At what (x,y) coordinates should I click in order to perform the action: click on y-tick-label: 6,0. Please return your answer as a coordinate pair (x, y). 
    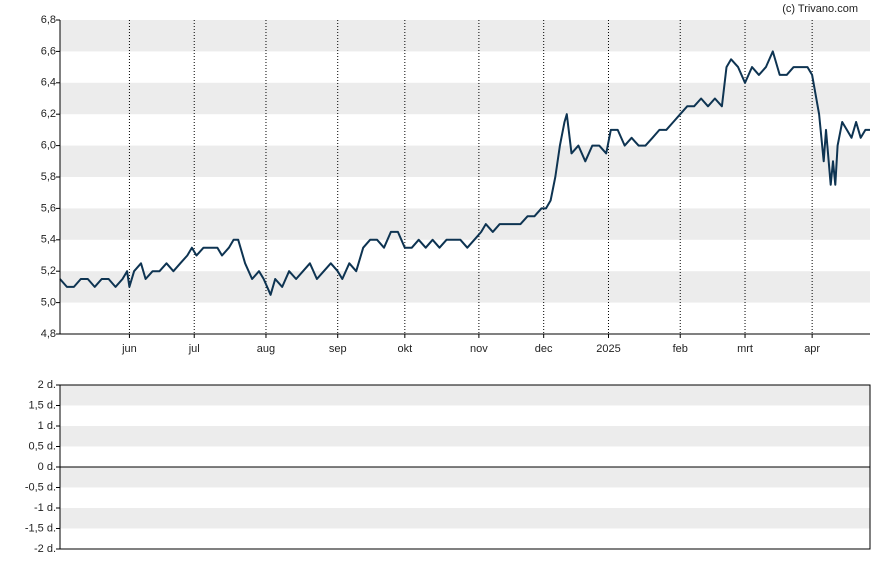
    Looking at the image, I should click on (48, 146).